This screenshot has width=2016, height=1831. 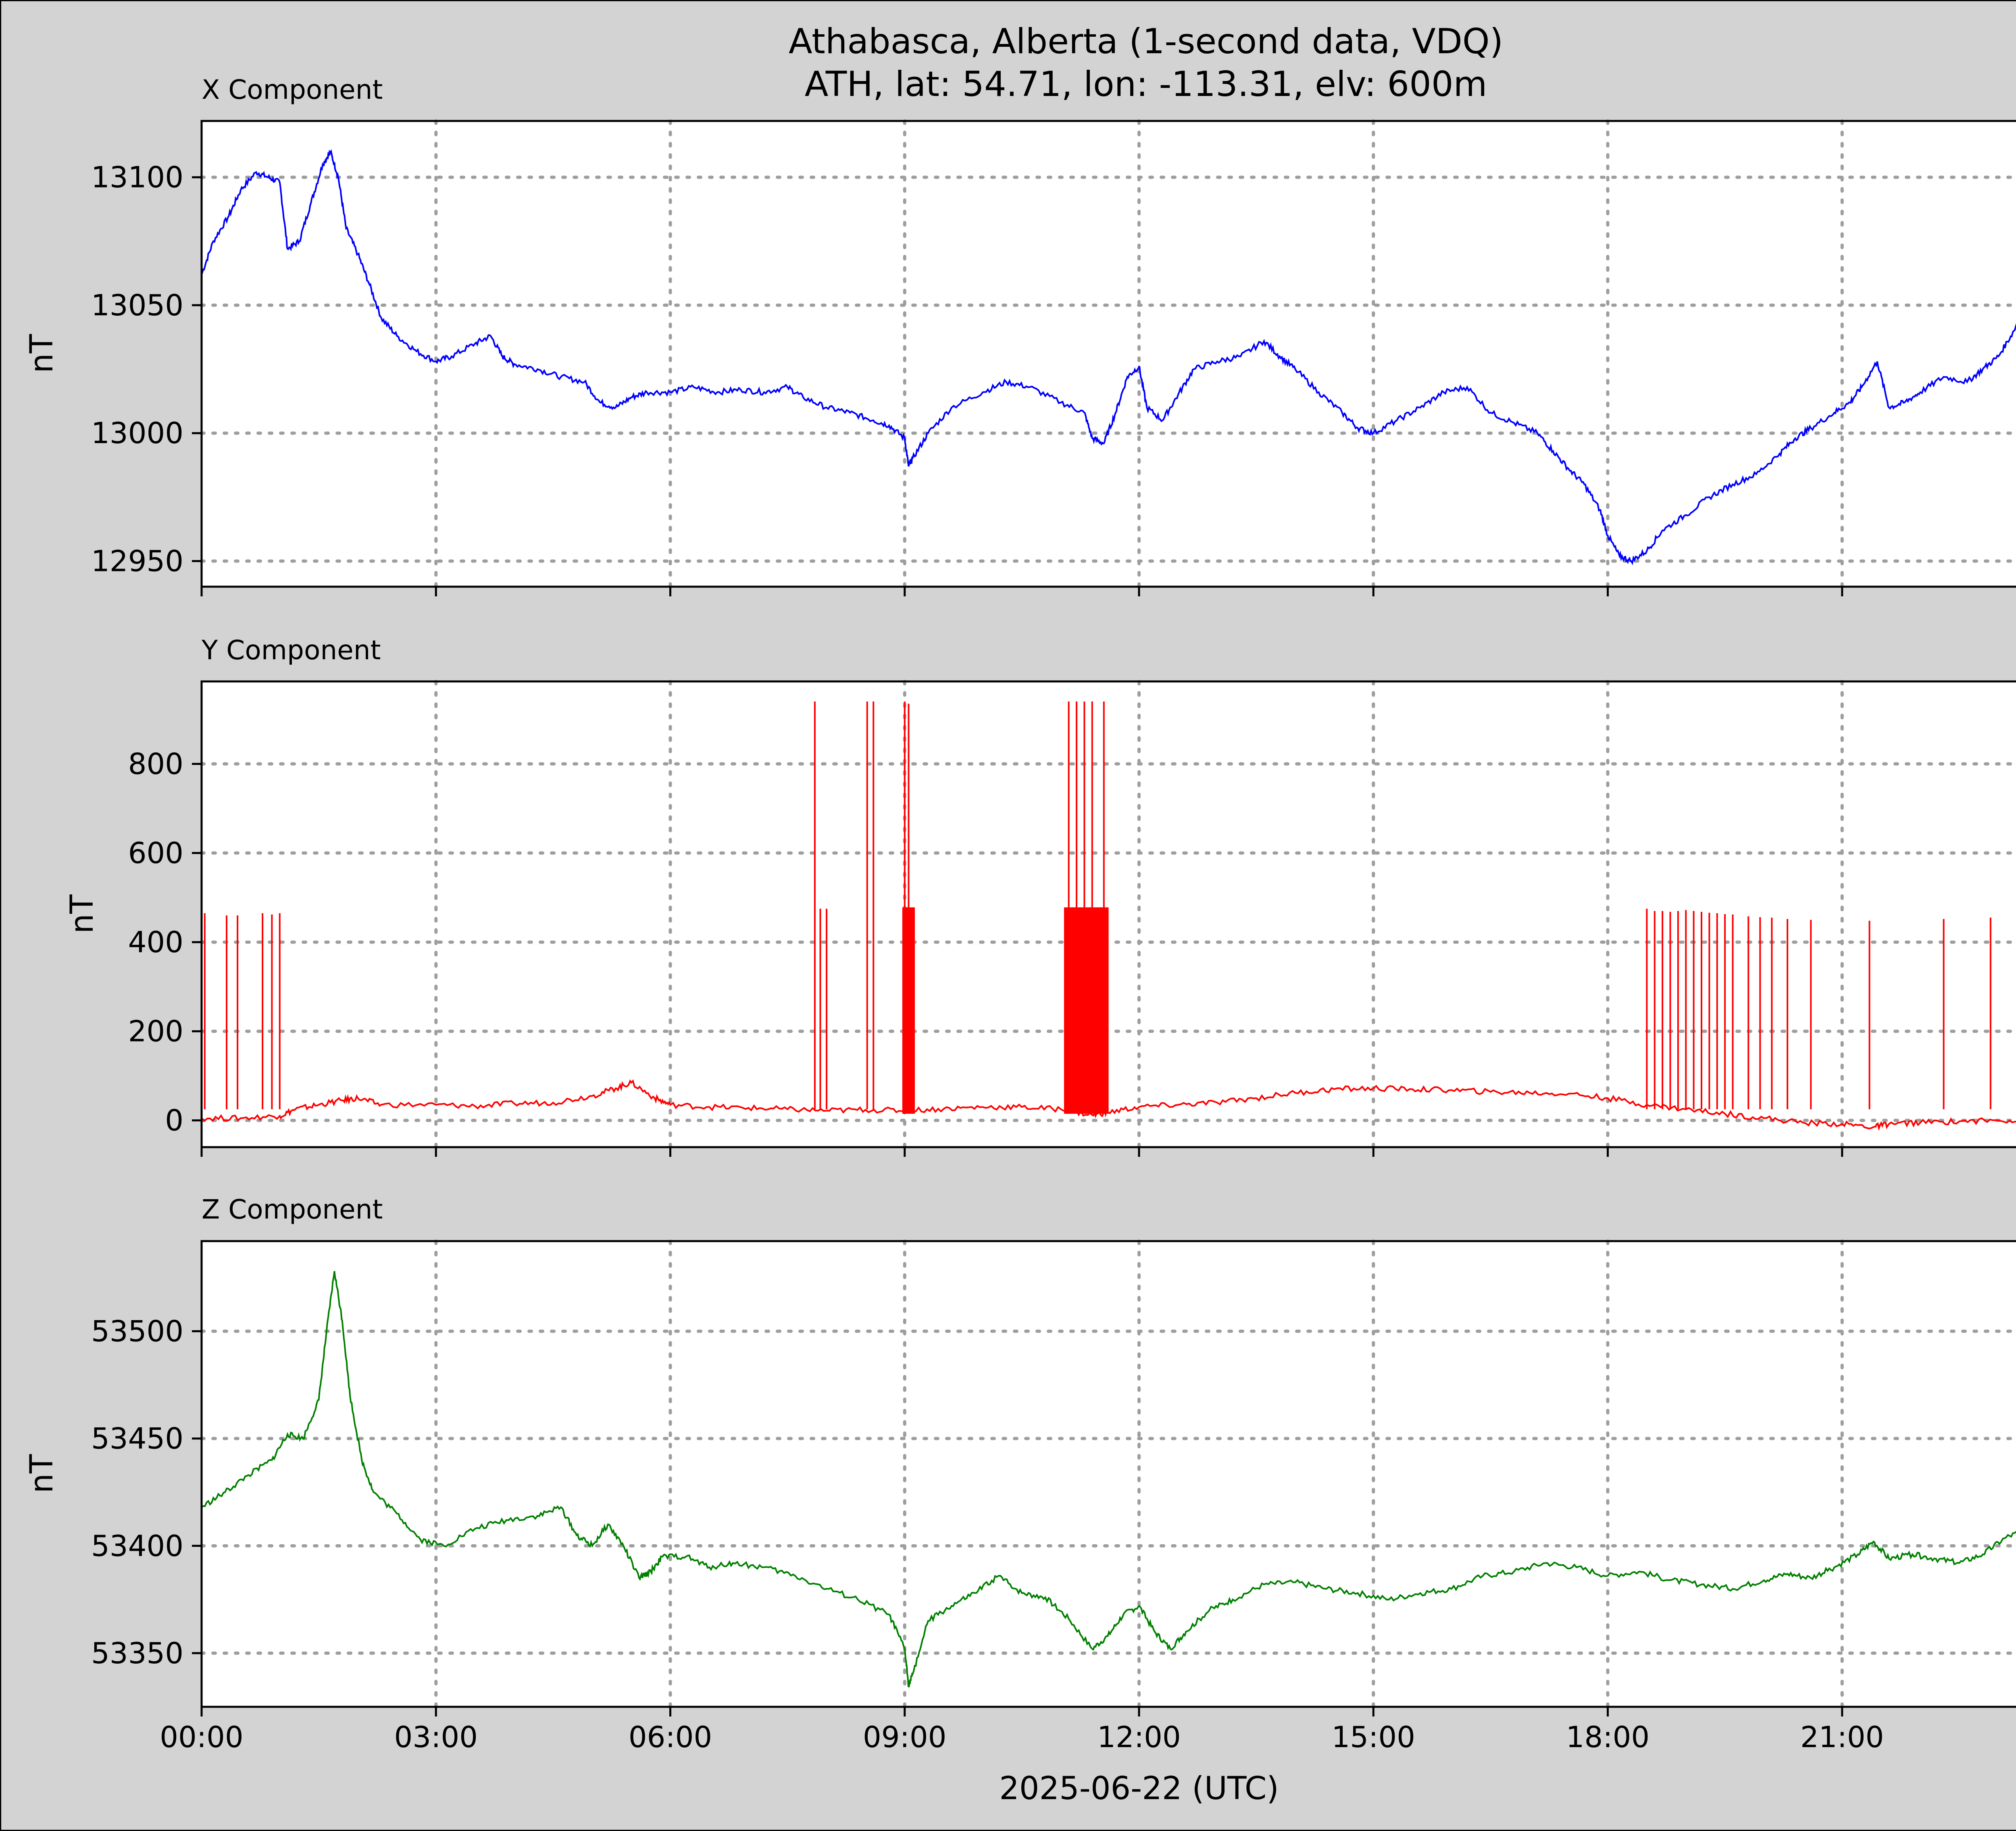 I want to click on y-component-y-axis: 0 200 400 600 800, so click(x=165, y=942).